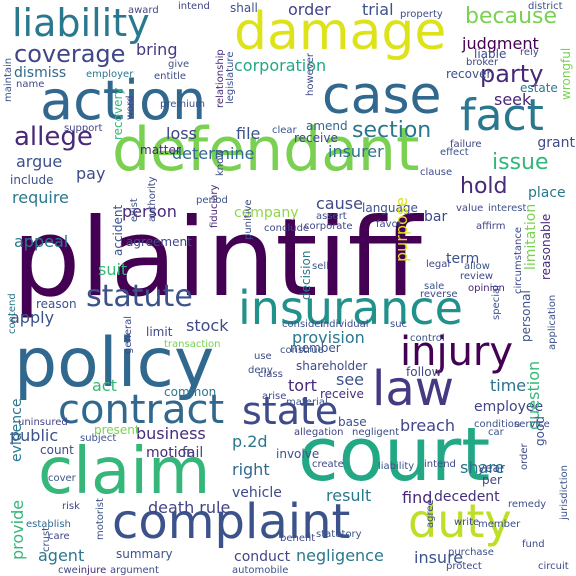  What do you see at coordinates (316, 138) in the screenshot?
I see `word-receive: receive` at bounding box center [316, 138].